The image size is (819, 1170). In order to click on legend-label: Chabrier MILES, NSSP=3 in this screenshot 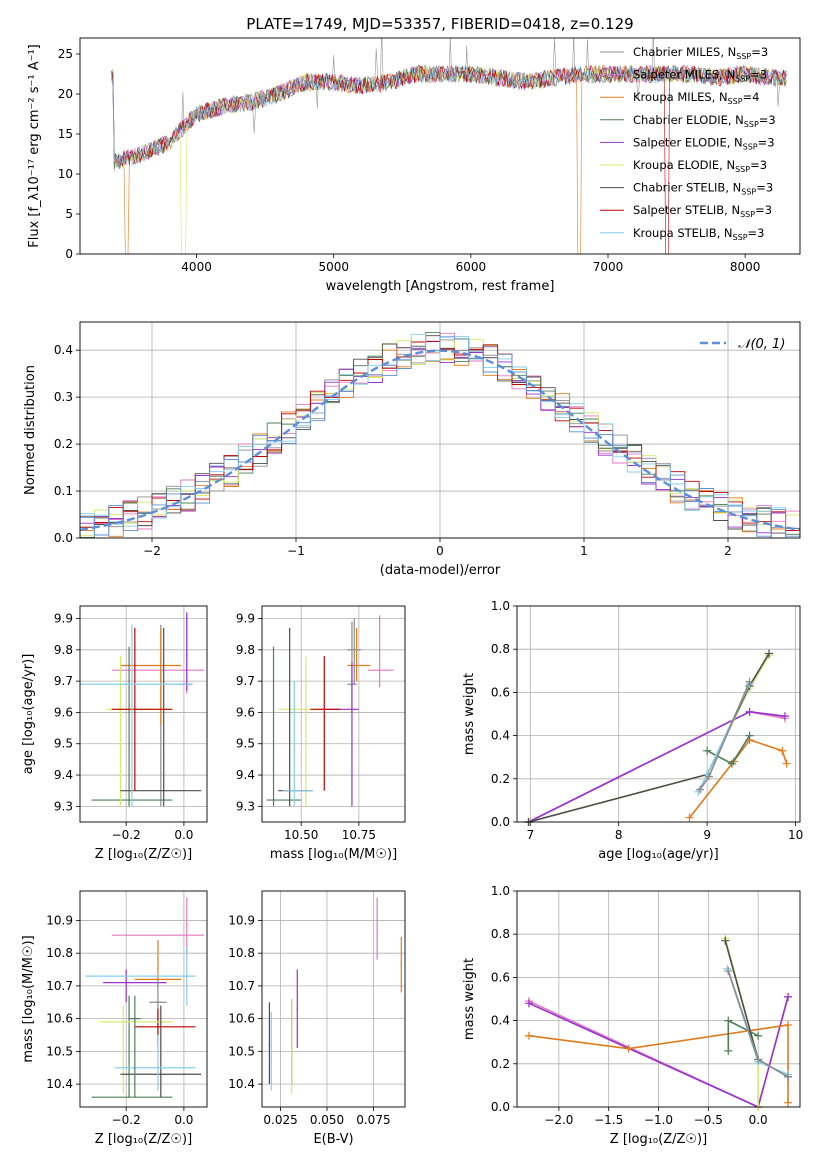, I will do `click(700, 53)`.